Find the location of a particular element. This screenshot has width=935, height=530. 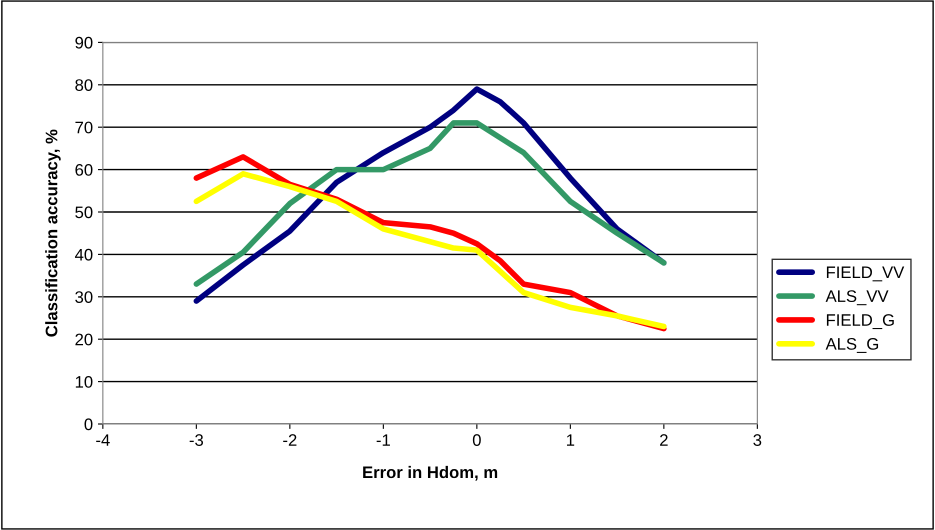

legend-label: FIELD_VV is located at coordinates (865, 274).